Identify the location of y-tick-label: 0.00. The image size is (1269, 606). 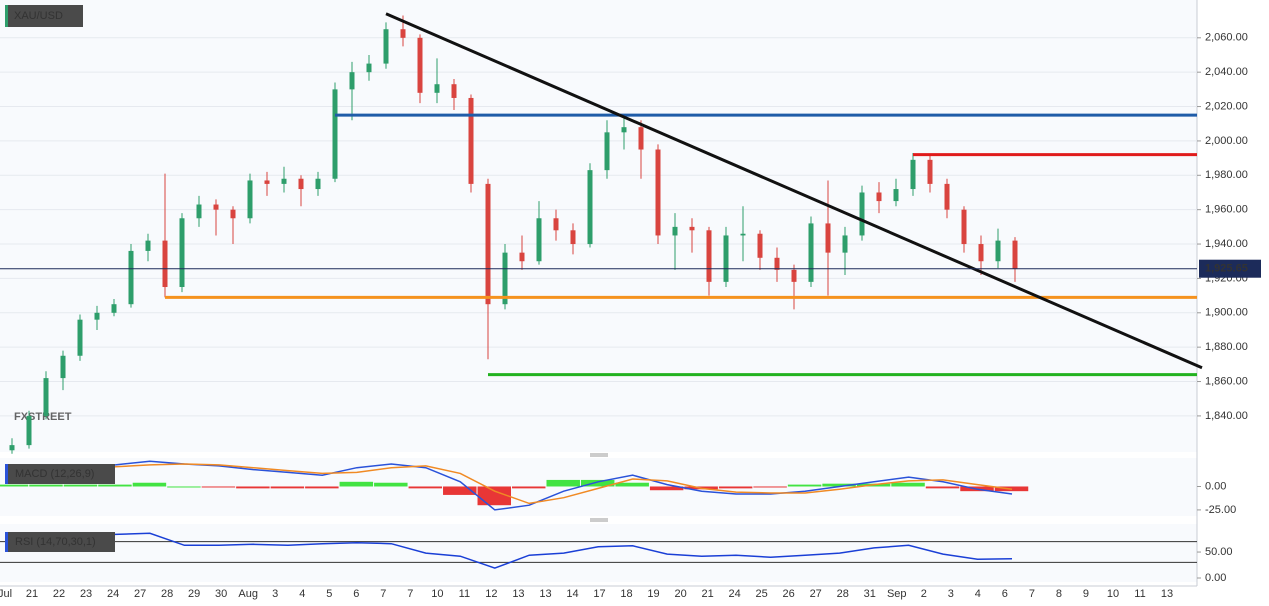
(1215, 486).